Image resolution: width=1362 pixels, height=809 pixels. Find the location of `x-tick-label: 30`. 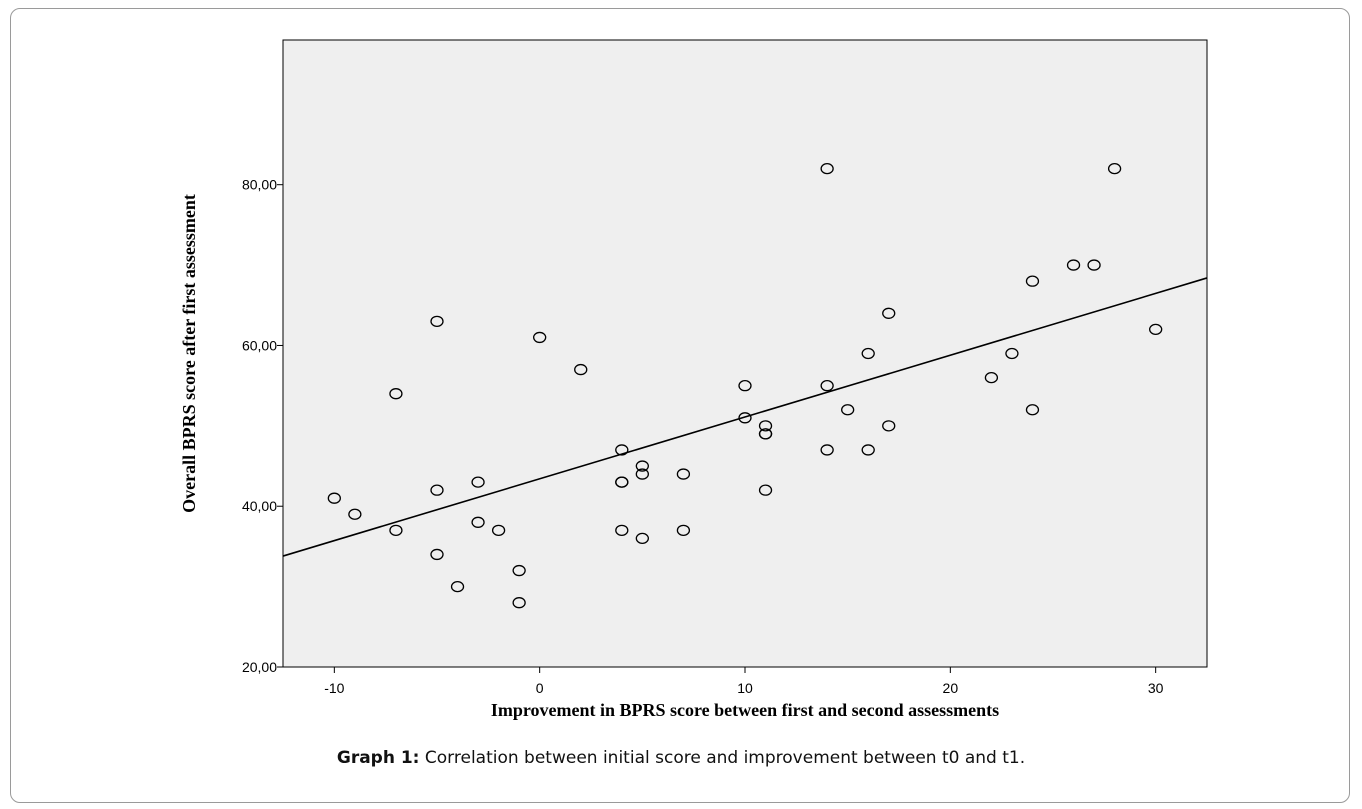

x-tick-label: 30 is located at coordinates (1156, 688).